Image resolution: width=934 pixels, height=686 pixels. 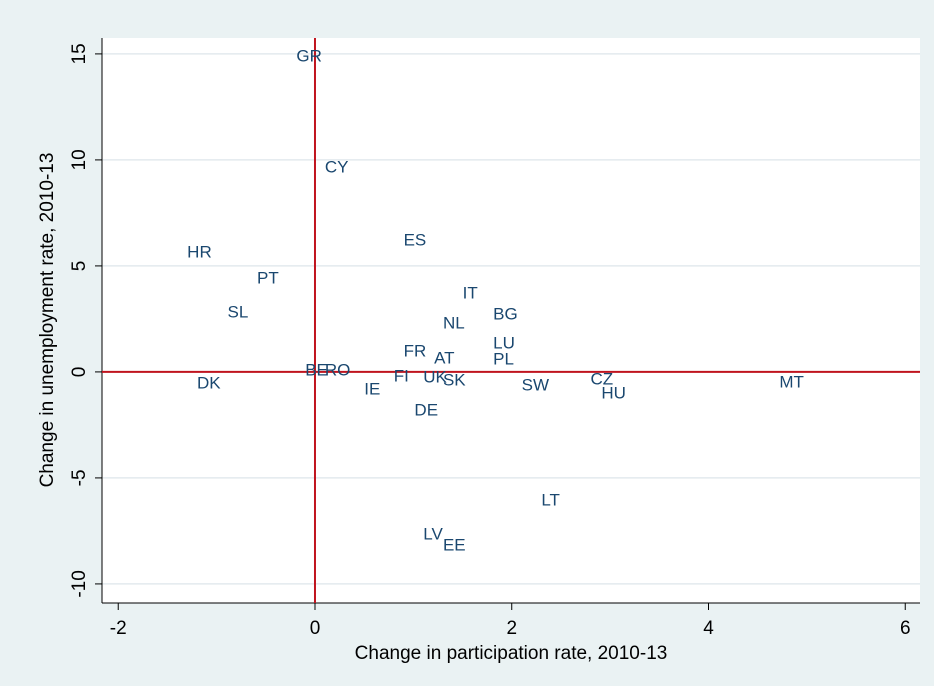 What do you see at coordinates (444, 357) in the screenshot?
I see `point-label: AT` at bounding box center [444, 357].